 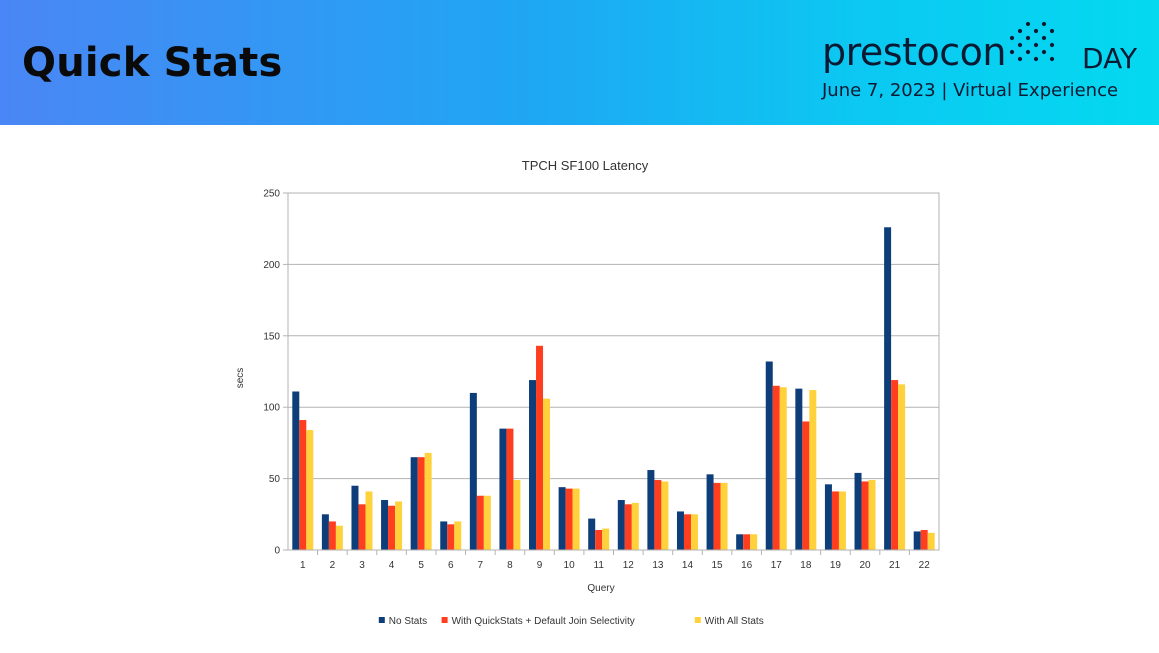 I want to click on event-line: June 7, 2023 | Virtual Experience, so click(x=970, y=90).